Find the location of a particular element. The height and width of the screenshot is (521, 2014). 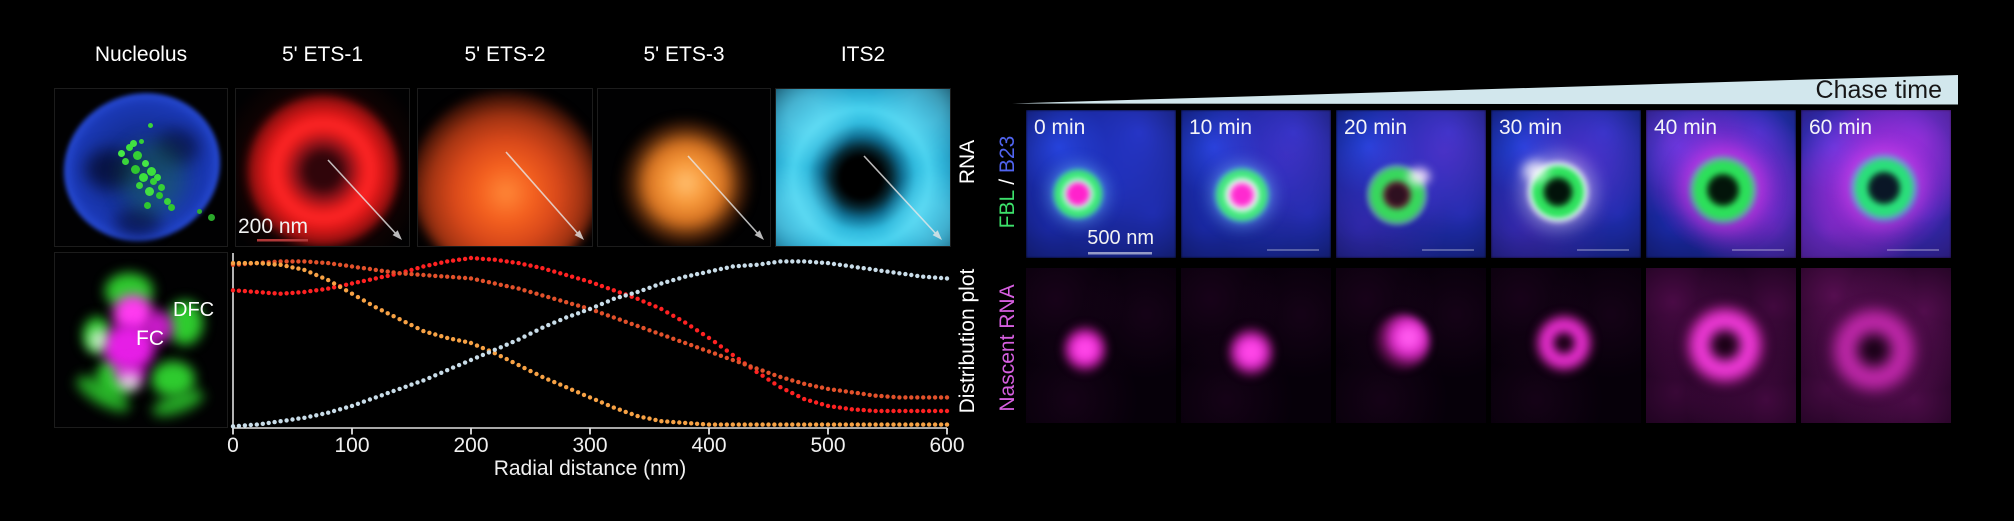

label-5ets3: 5' ETS-3 is located at coordinates (684, 54).